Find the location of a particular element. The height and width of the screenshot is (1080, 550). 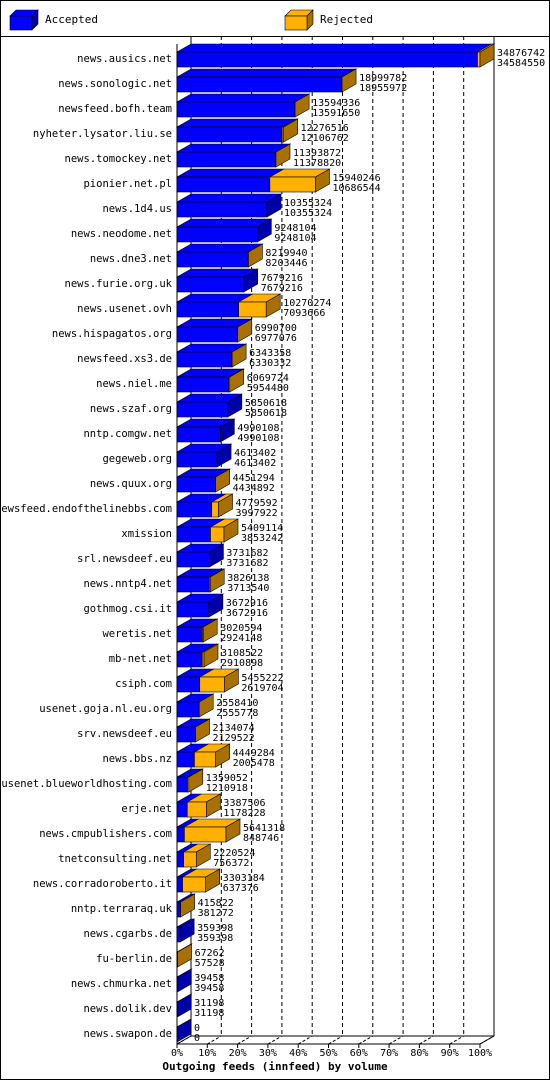

total-label: 4451294 is located at coordinates (254, 478).